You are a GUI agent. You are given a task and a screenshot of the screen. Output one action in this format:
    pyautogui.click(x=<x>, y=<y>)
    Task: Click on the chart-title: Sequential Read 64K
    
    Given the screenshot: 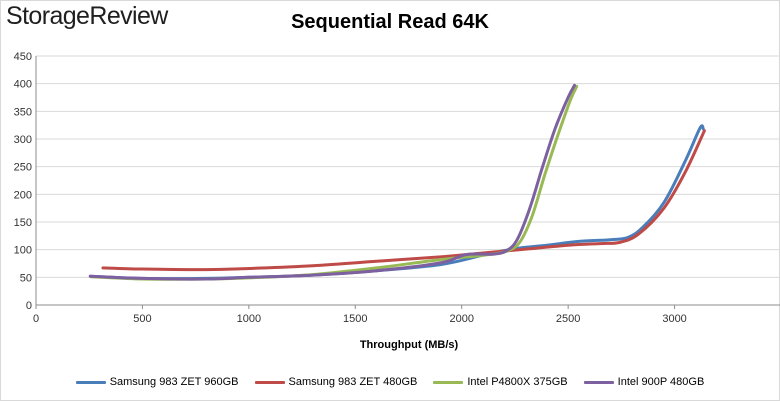 What is the action you would take?
    pyautogui.click(x=390, y=22)
    